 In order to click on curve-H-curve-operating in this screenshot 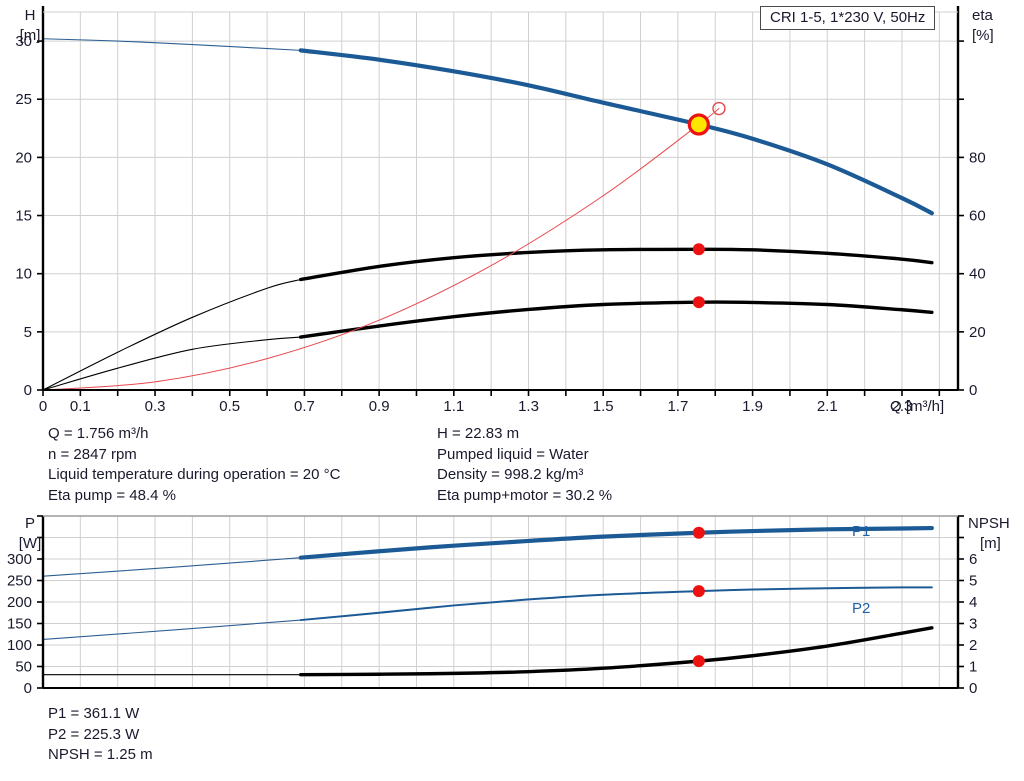, I will do `click(616, 132)`.